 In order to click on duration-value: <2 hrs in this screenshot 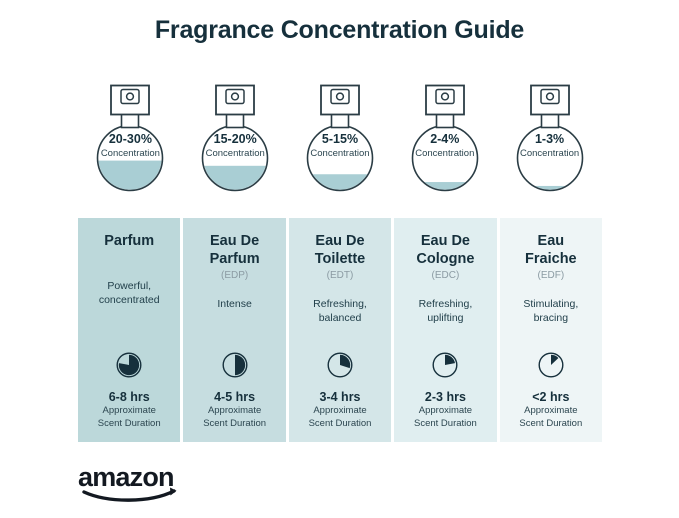, I will do `click(551, 397)`.